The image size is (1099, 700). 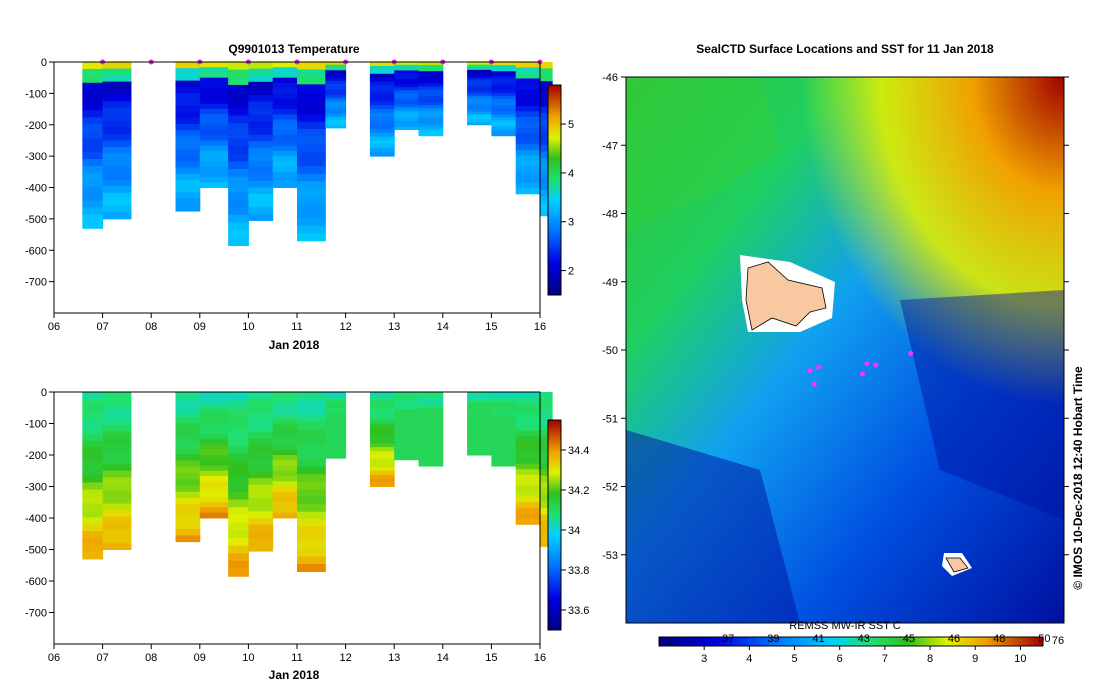 I want to click on temperature-x-axis: 06 07 08 09 10 11 12 13 14 15 16, so click(x=297, y=323).